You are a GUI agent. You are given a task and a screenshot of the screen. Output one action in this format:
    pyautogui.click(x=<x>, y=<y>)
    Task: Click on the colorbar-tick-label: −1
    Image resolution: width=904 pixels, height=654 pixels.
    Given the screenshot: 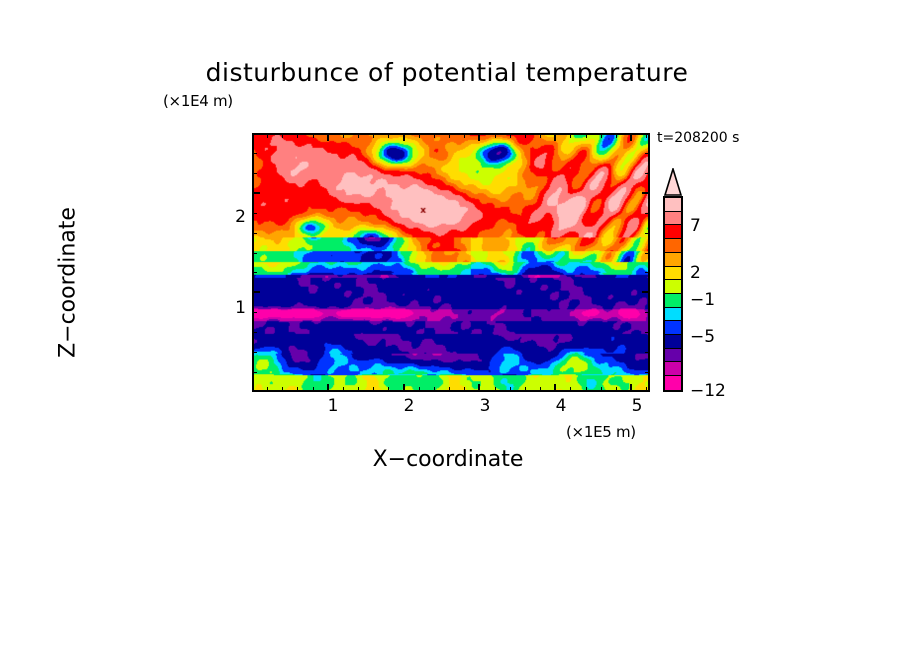 What is the action you would take?
    pyautogui.click(x=703, y=300)
    